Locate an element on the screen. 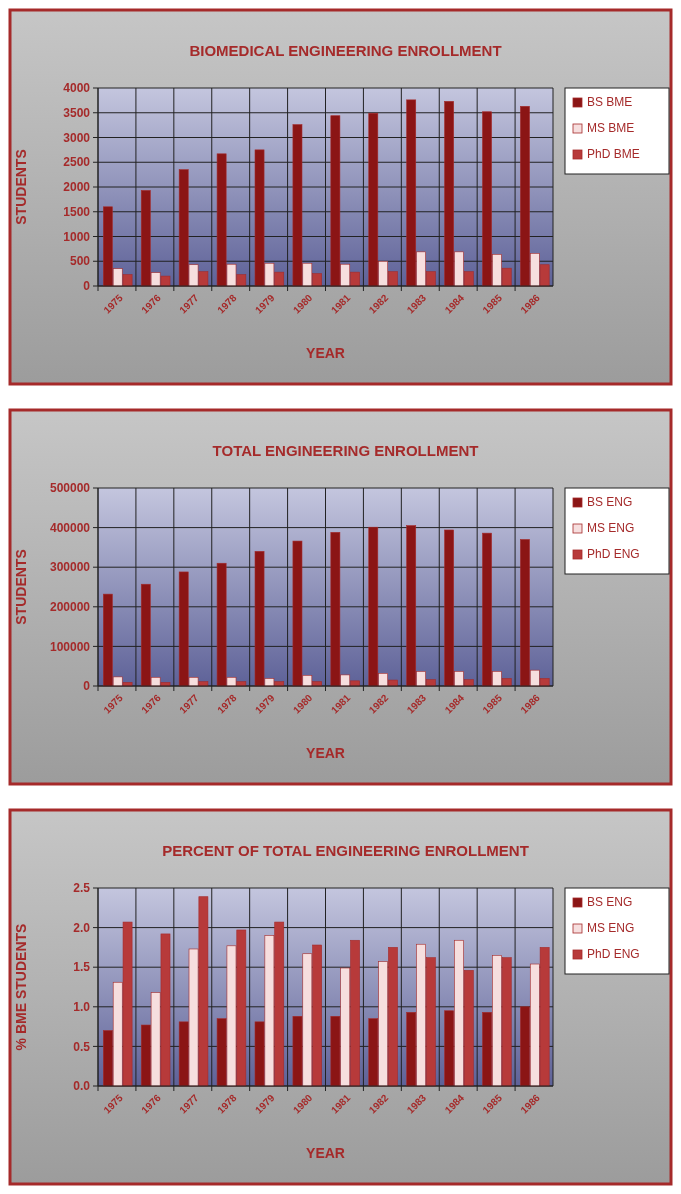 The height and width of the screenshot is (1194, 681). y-tick-label: 3000 is located at coordinates (77, 137).